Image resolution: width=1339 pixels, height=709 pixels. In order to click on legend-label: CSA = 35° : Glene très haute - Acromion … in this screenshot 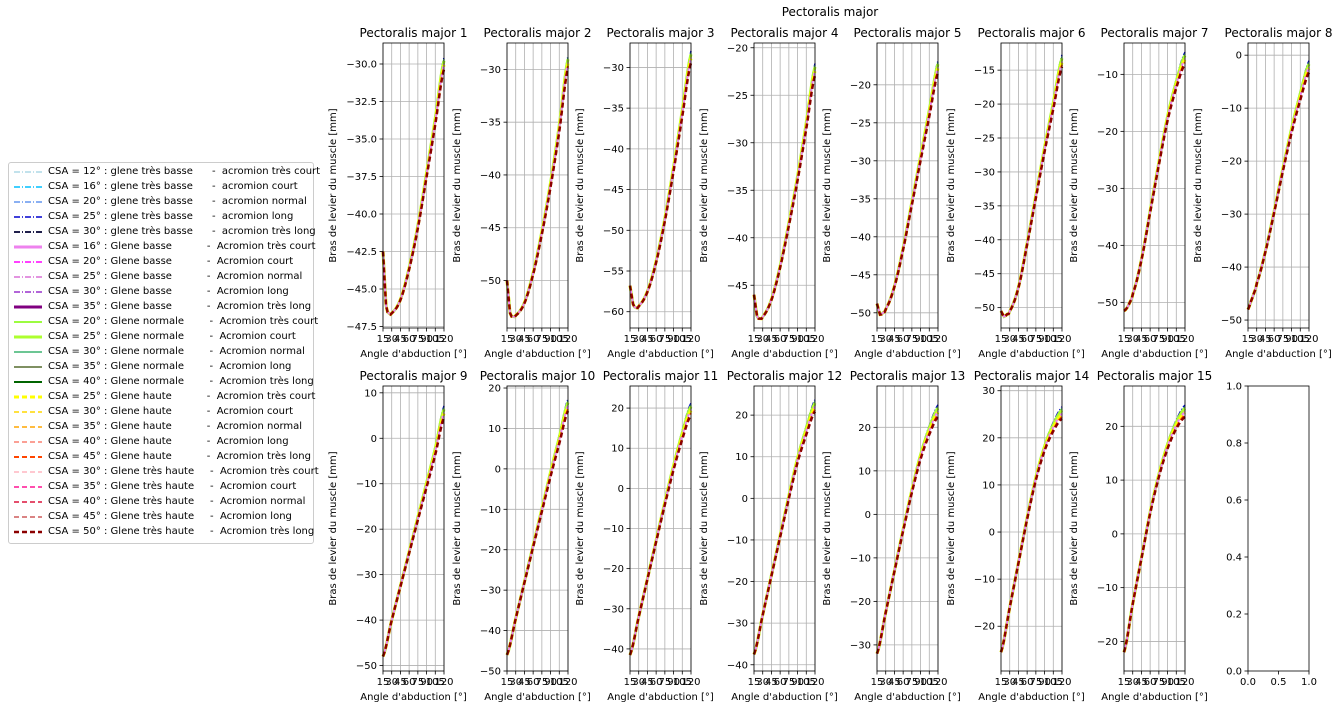, I will do `click(172, 486)`.